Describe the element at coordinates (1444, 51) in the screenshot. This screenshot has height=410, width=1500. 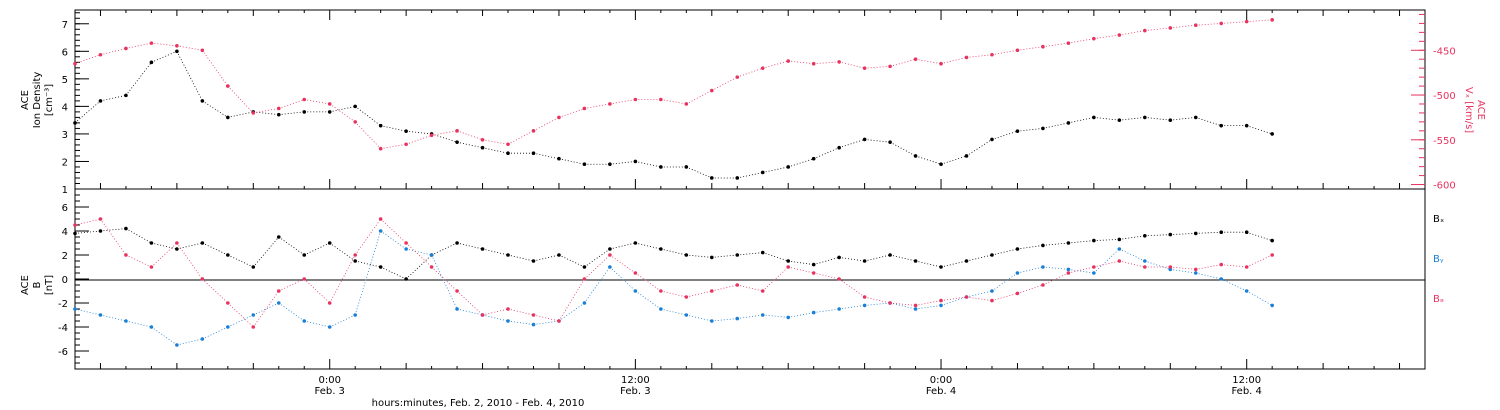
I see `vx-tick-label: -450` at that location.